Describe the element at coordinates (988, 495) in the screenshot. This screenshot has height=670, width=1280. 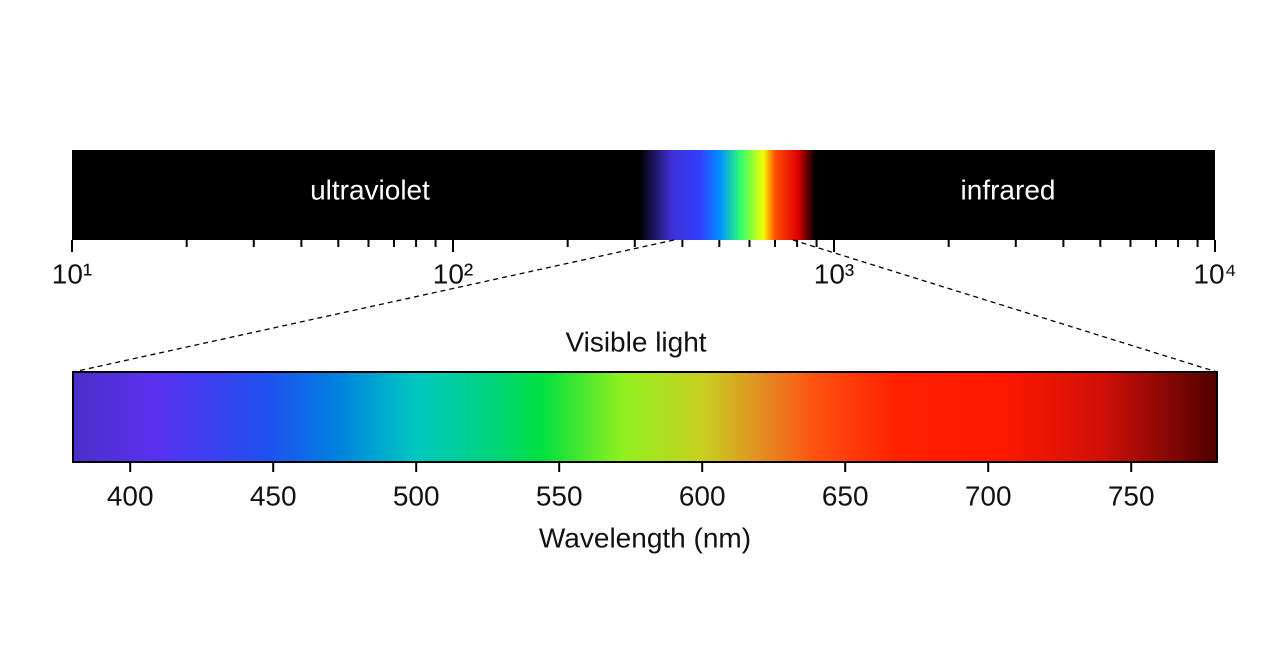
I see `x-tick-label: 700` at that location.